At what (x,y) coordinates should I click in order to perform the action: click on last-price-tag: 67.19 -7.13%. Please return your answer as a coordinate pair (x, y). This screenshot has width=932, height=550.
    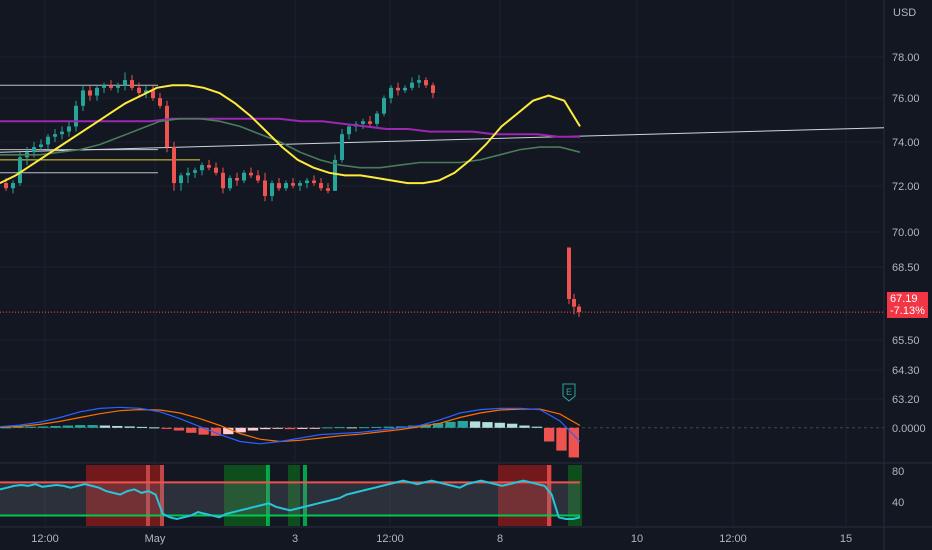
    Looking at the image, I should click on (907, 305).